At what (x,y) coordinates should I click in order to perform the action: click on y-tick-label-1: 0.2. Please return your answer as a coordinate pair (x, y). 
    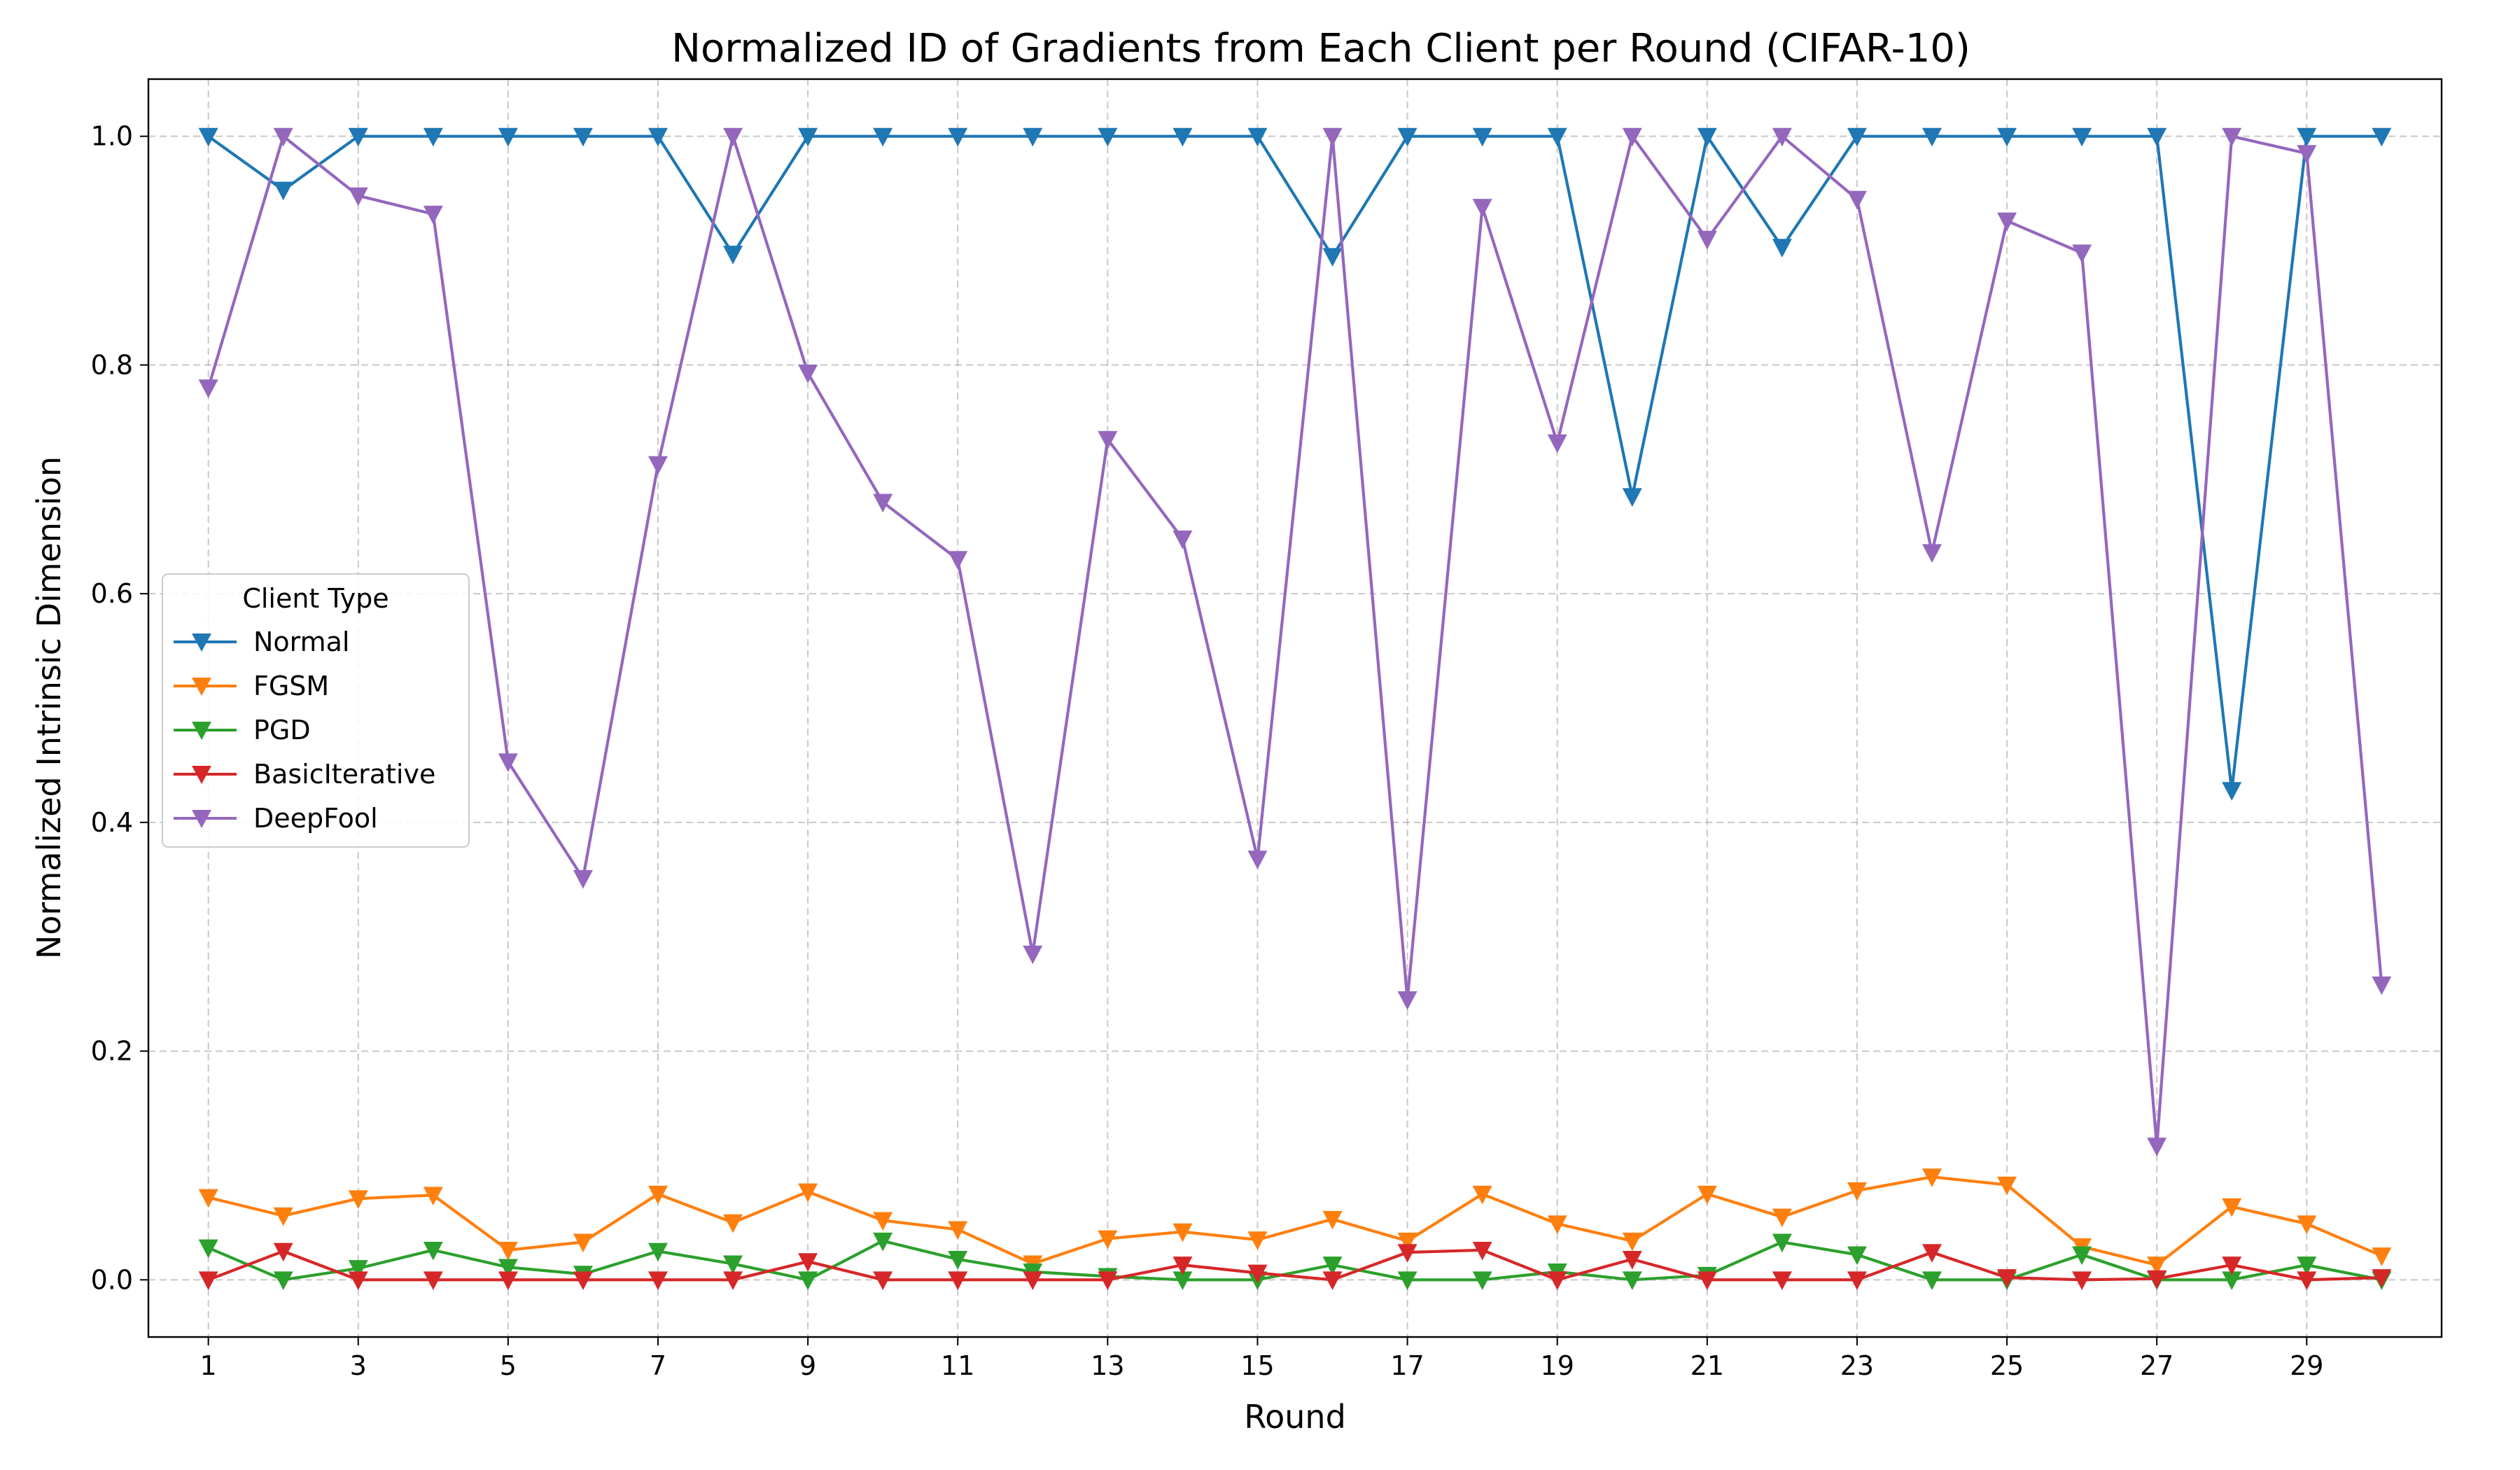
    Looking at the image, I should click on (112, 1051).